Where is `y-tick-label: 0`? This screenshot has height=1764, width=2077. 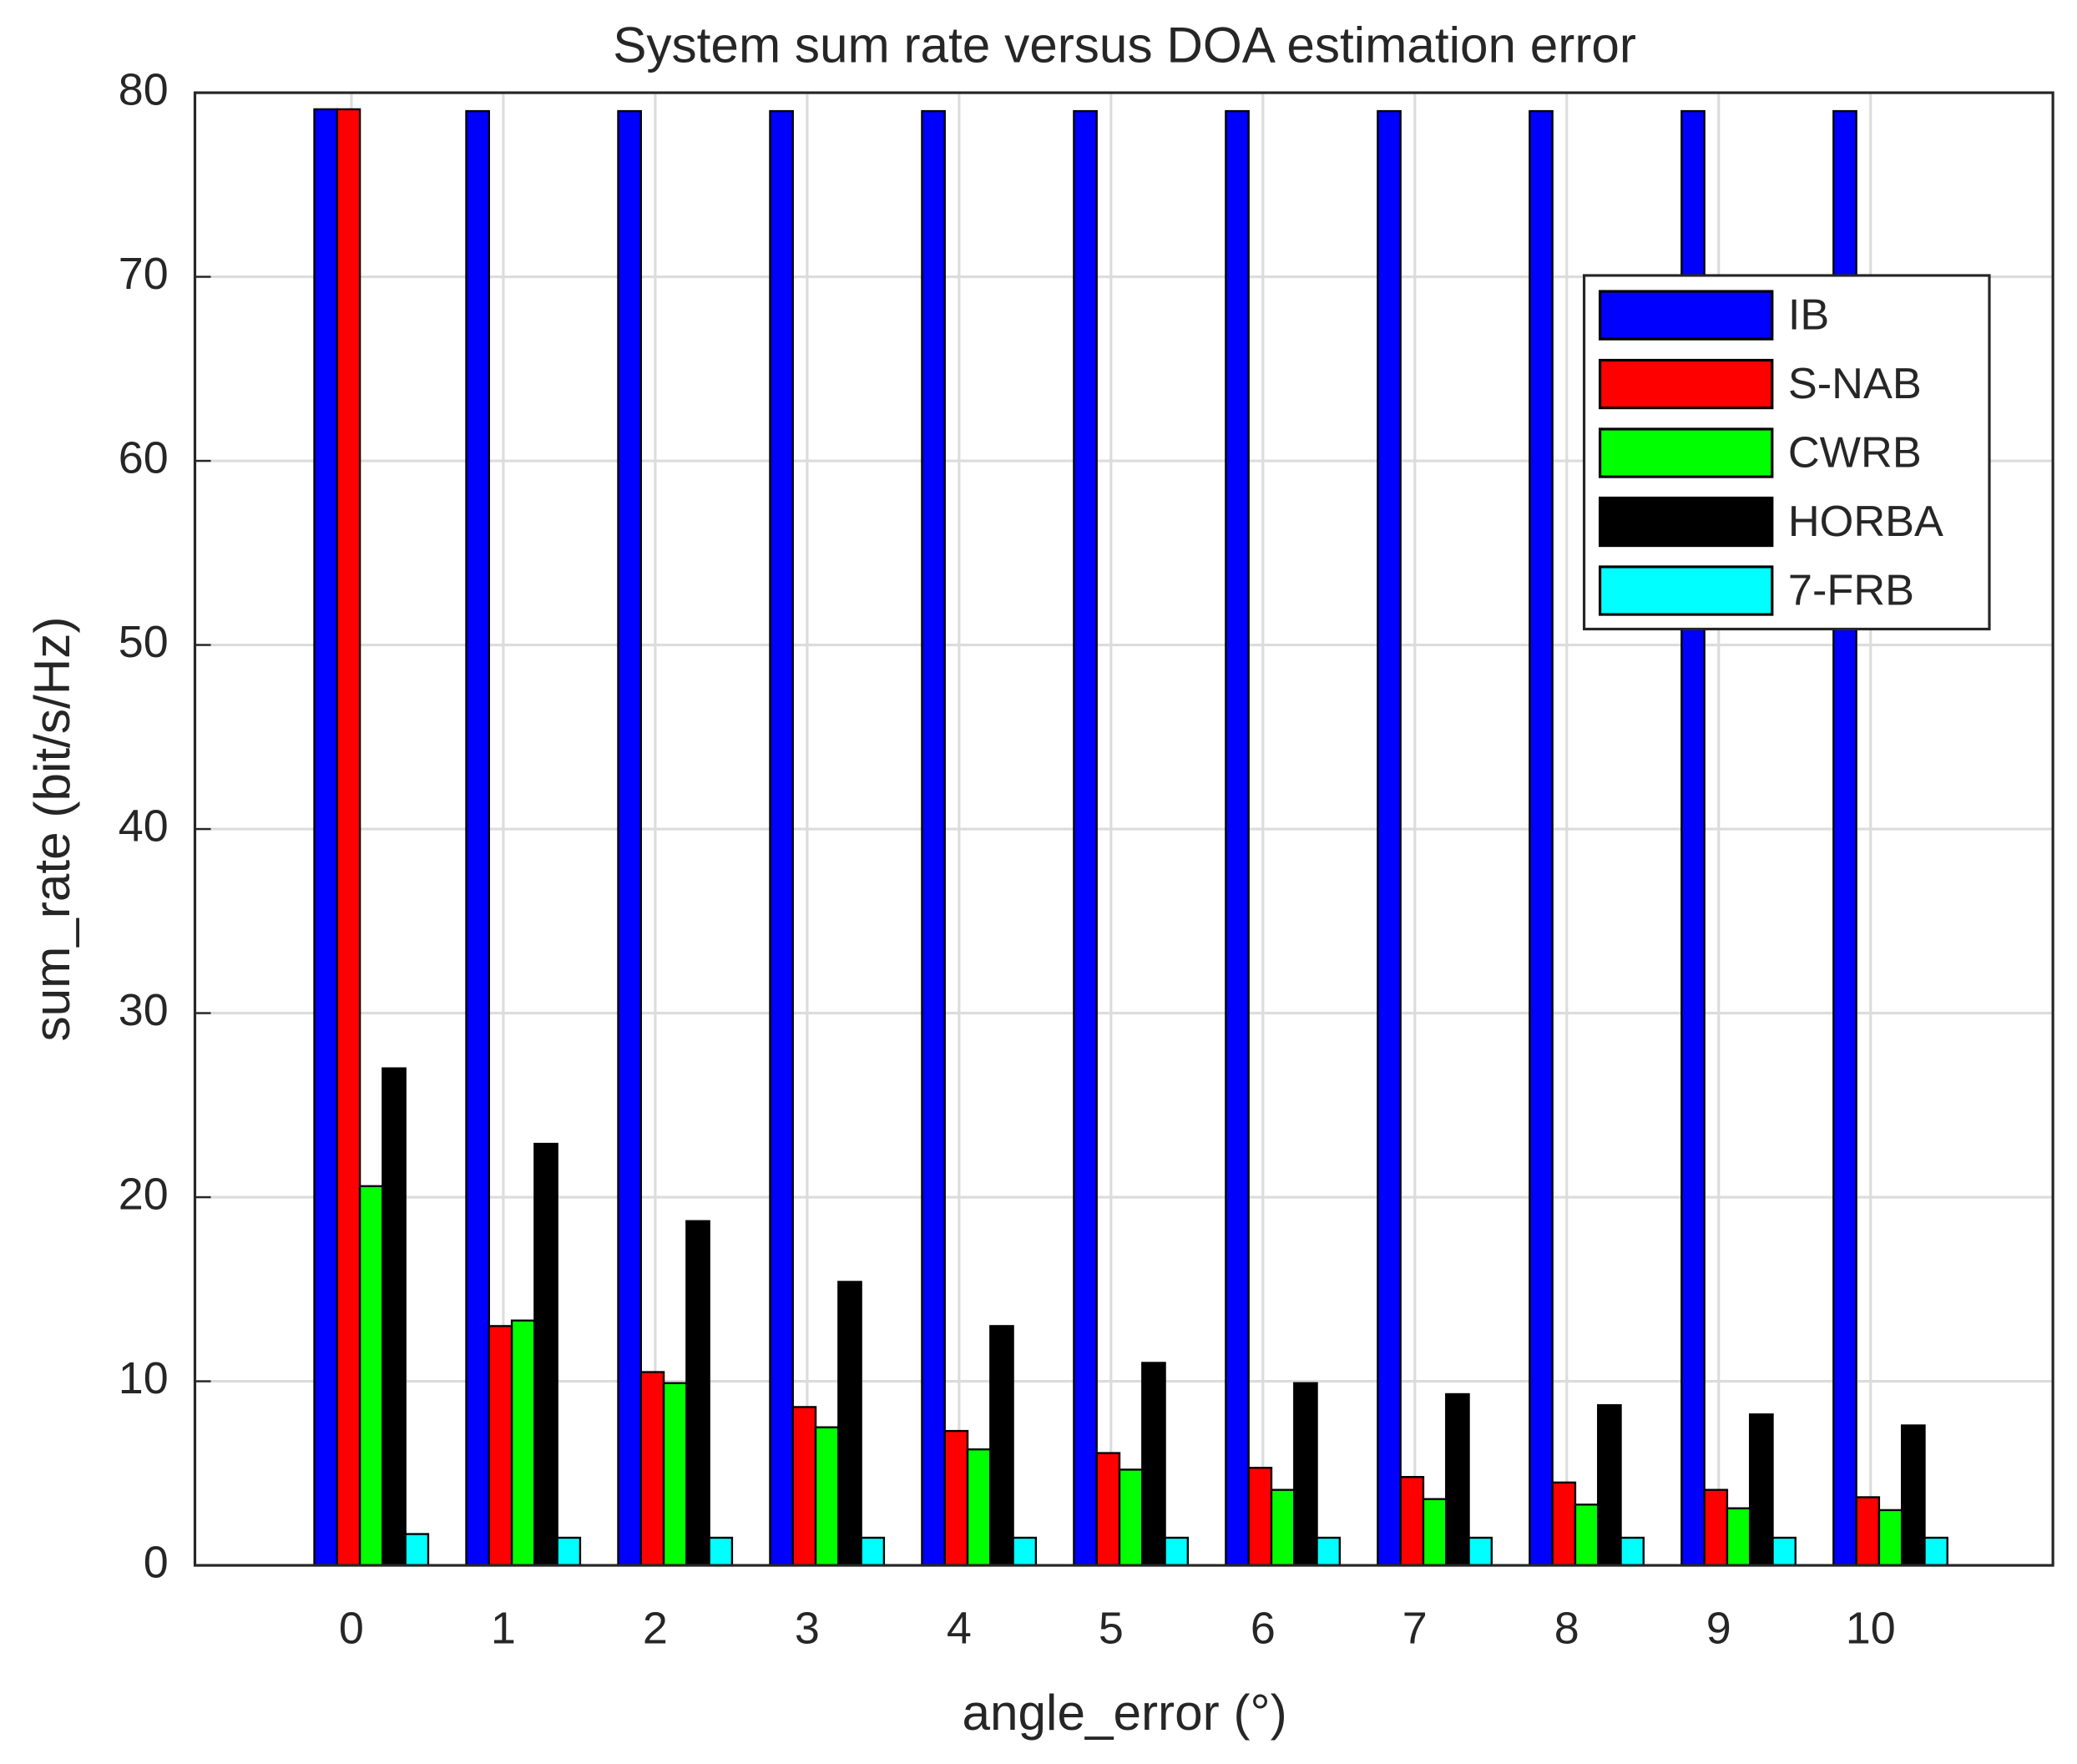 y-tick-label: 0 is located at coordinates (156, 1562).